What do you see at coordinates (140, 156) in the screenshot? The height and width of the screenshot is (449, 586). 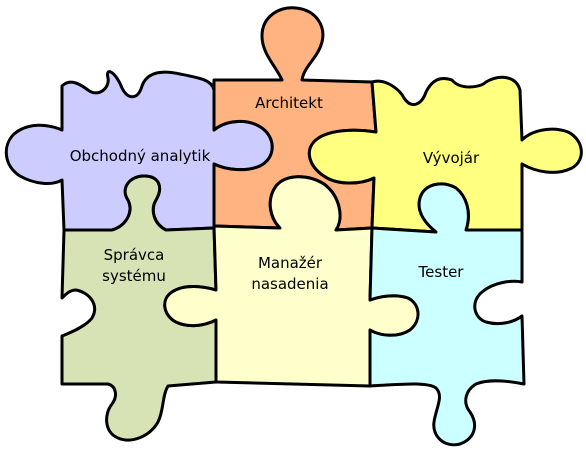 I see `label-obchodny-analytik: Obchodný analytik` at bounding box center [140, 156].